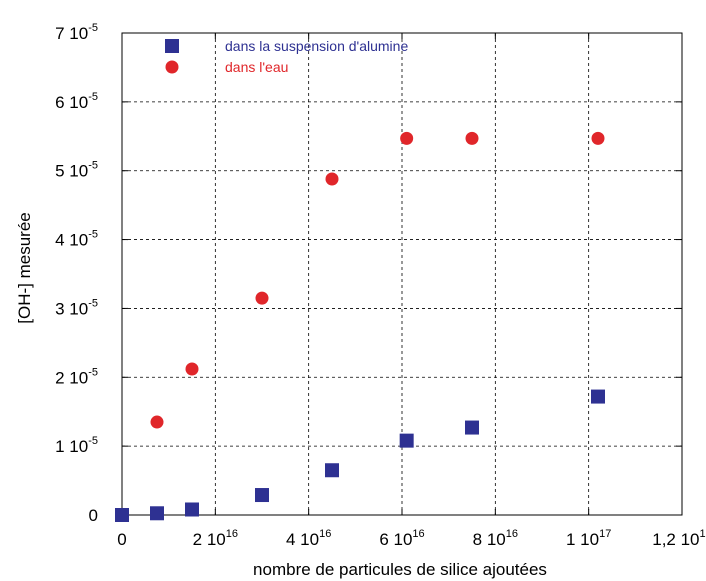 The image size is (706, 581). What do you see at coordinates (76, 170) in the screenshot?
I see `y-tick-label: 5 10-5` at bounding box center [76, 170].